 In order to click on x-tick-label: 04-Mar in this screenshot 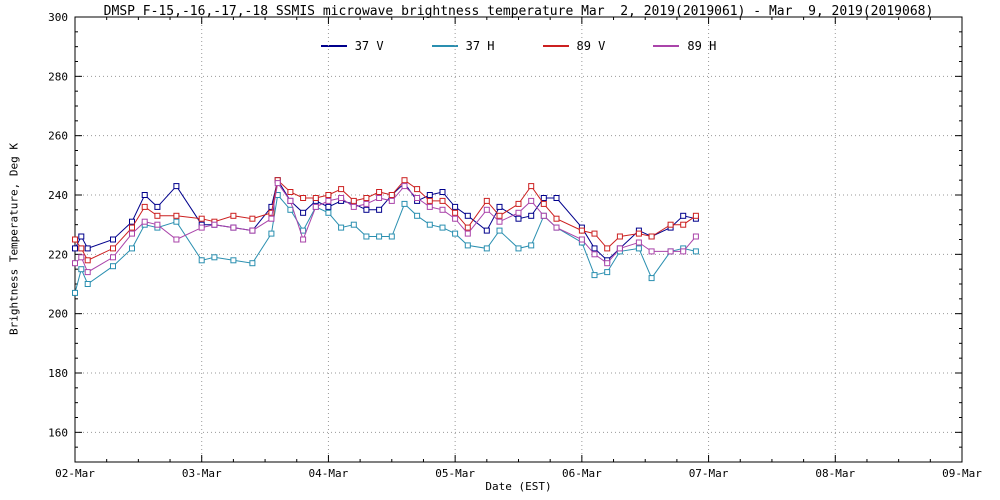, I will do `click(329, 473)`.